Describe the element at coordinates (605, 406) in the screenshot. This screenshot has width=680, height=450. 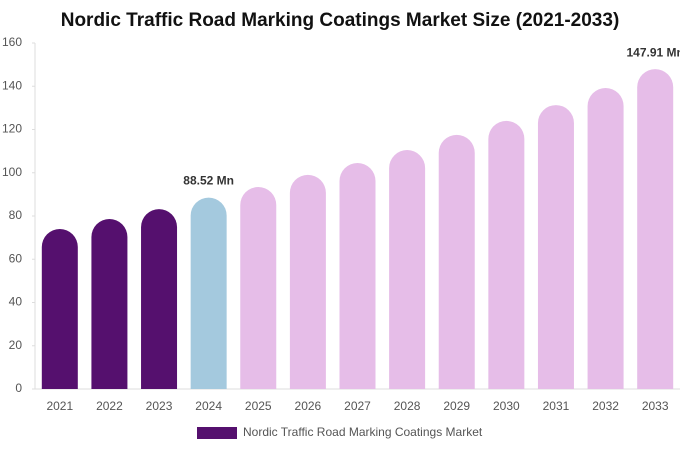
I see `x-tick-label: 2032` at that location.